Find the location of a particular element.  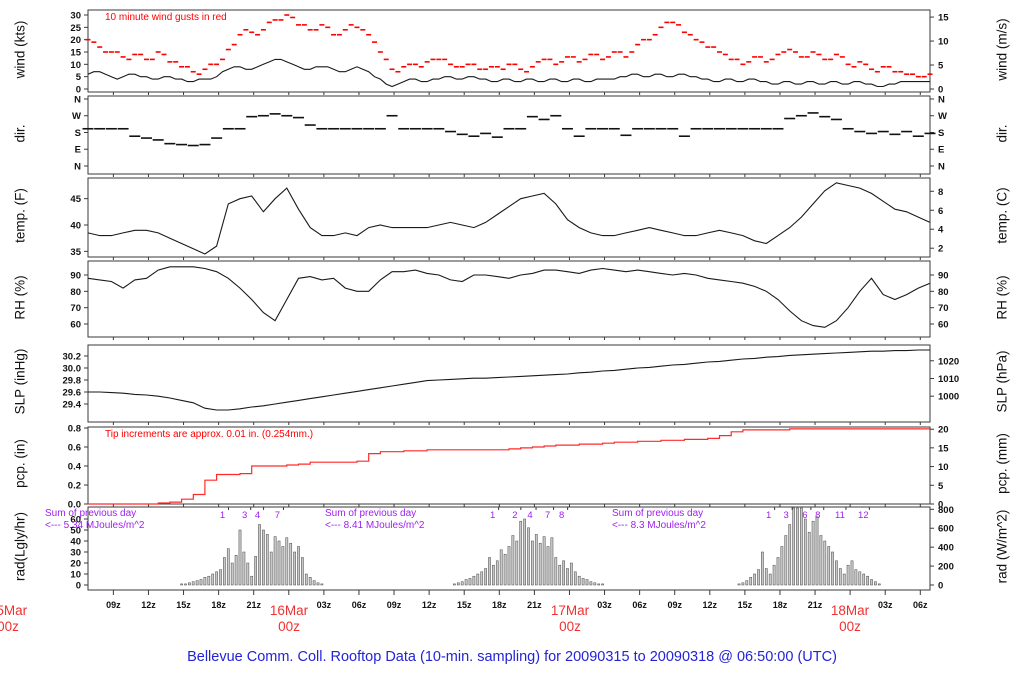

x-day-label-16mar: 16Mar 00z is located at coordinates (289, 618).